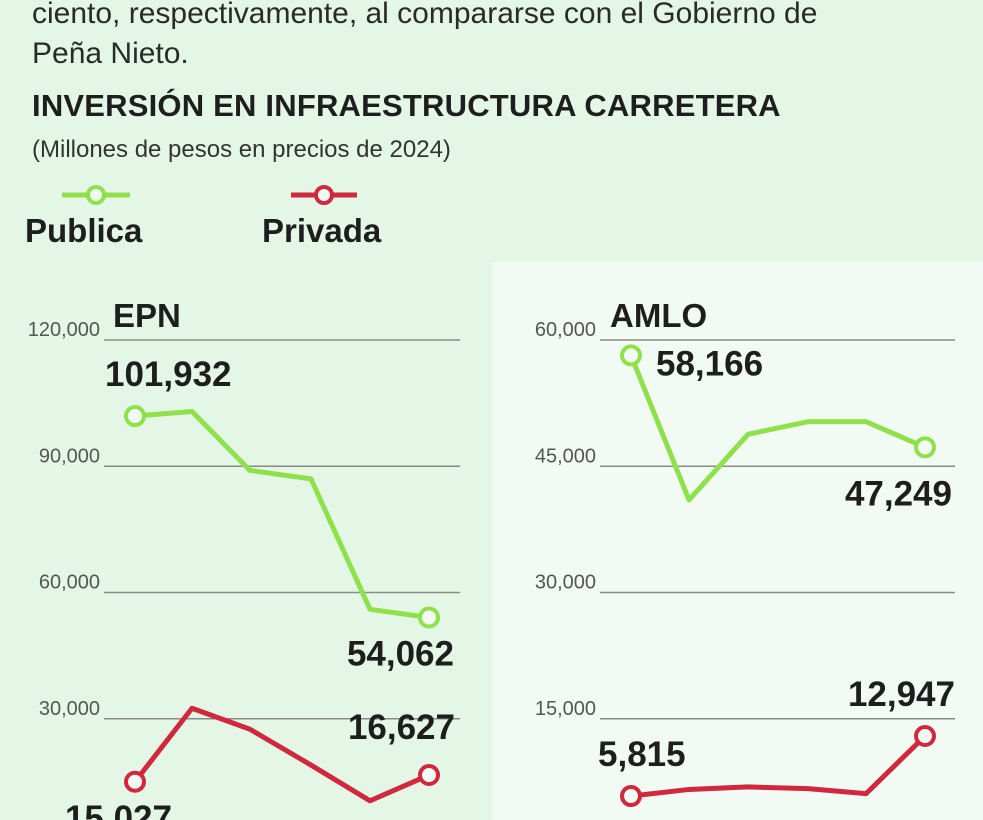 This screenshot has width=983, height=820. What do you see at coordinates (147, 315) in the screenshot?
I see `epn-panel-title: EPN` at bounding box center [147, 315].